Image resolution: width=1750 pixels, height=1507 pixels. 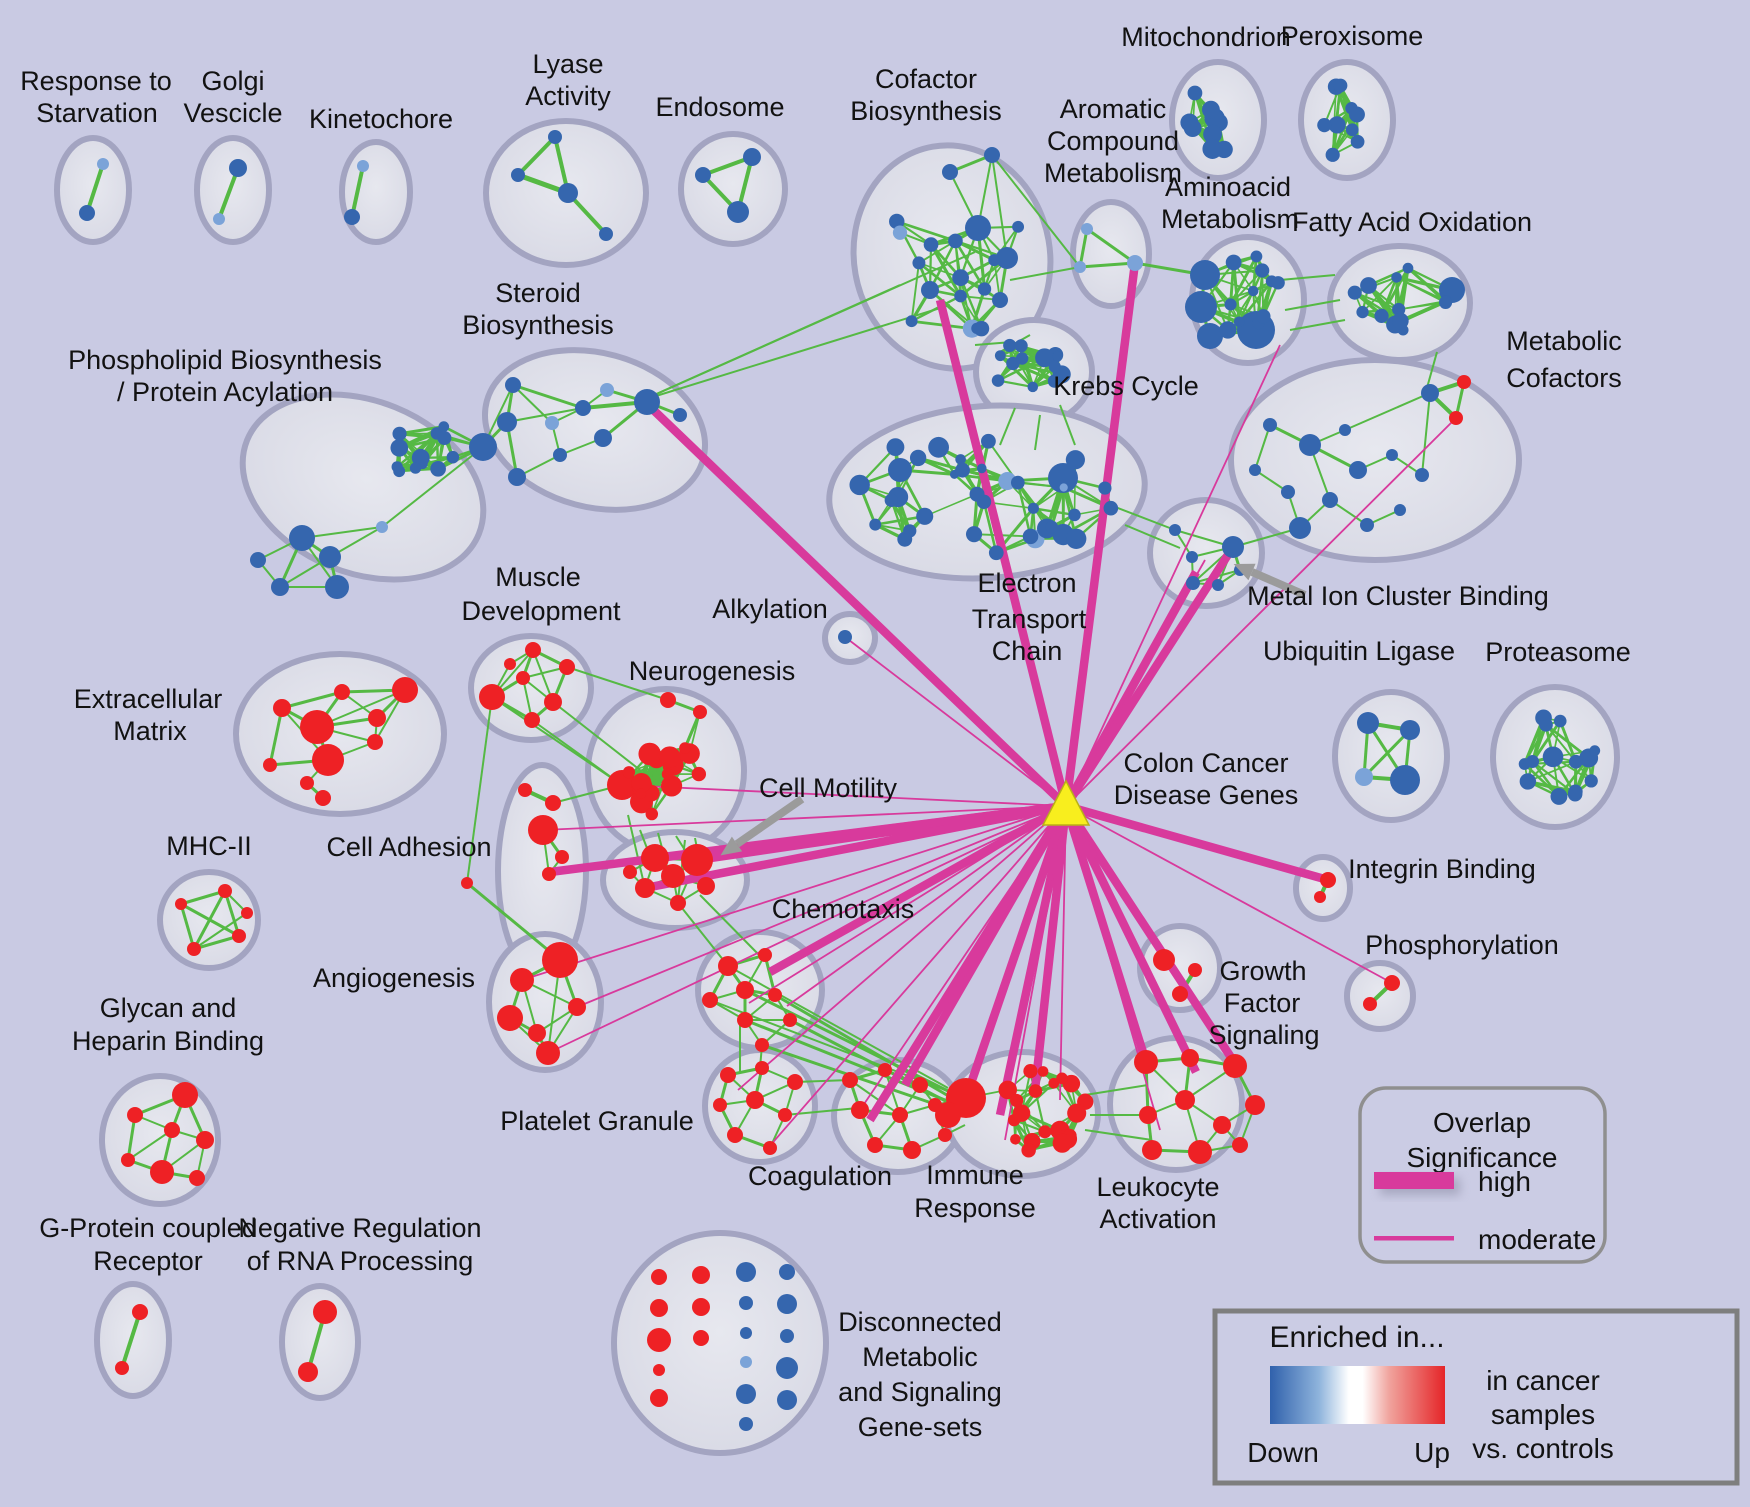 What do you see at coordinates (1543, 1448) in the screenshot?
I see `legend-side-text-3: vs. controls` at bounding box center [1543, 1448].